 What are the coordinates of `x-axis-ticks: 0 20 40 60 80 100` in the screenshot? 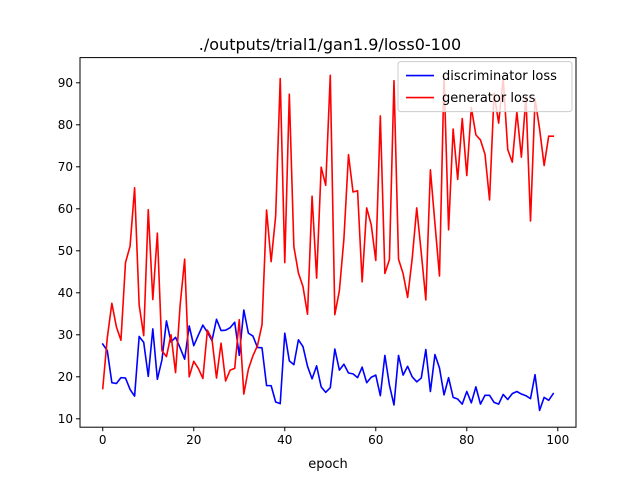 It's located at (334, 437).